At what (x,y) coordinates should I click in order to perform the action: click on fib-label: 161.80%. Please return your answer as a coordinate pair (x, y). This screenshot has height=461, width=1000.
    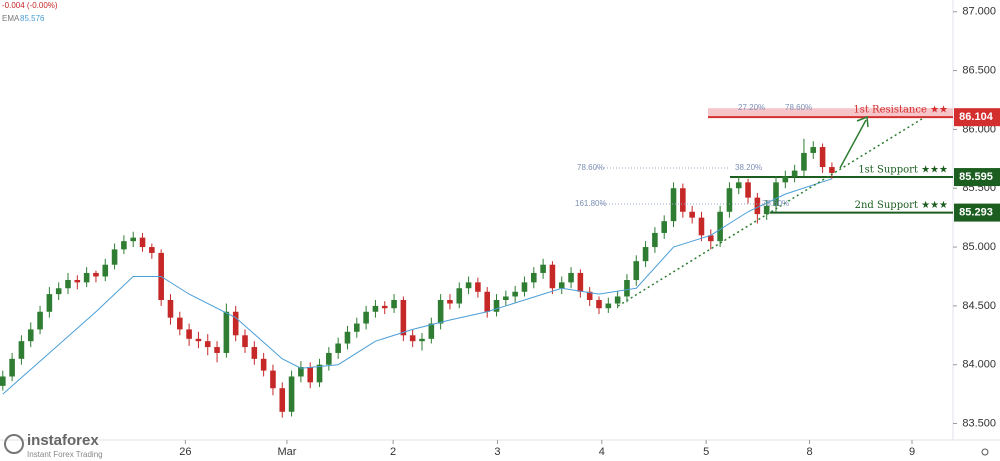
    Looking at the image, I should click on (591, 203).